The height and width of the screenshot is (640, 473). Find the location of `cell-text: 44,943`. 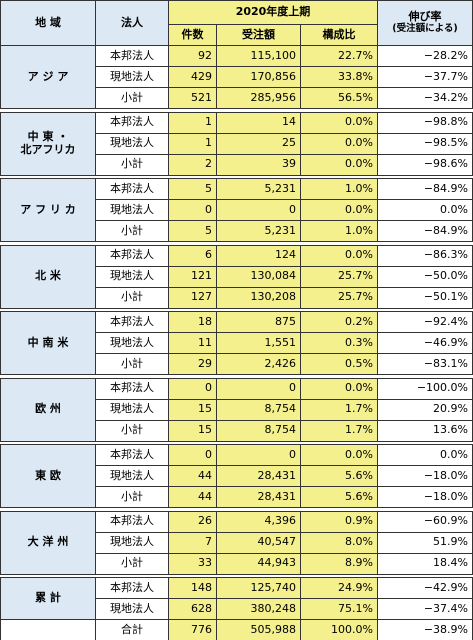

cell-text: 44,943 is located at coordinates (277, 563).